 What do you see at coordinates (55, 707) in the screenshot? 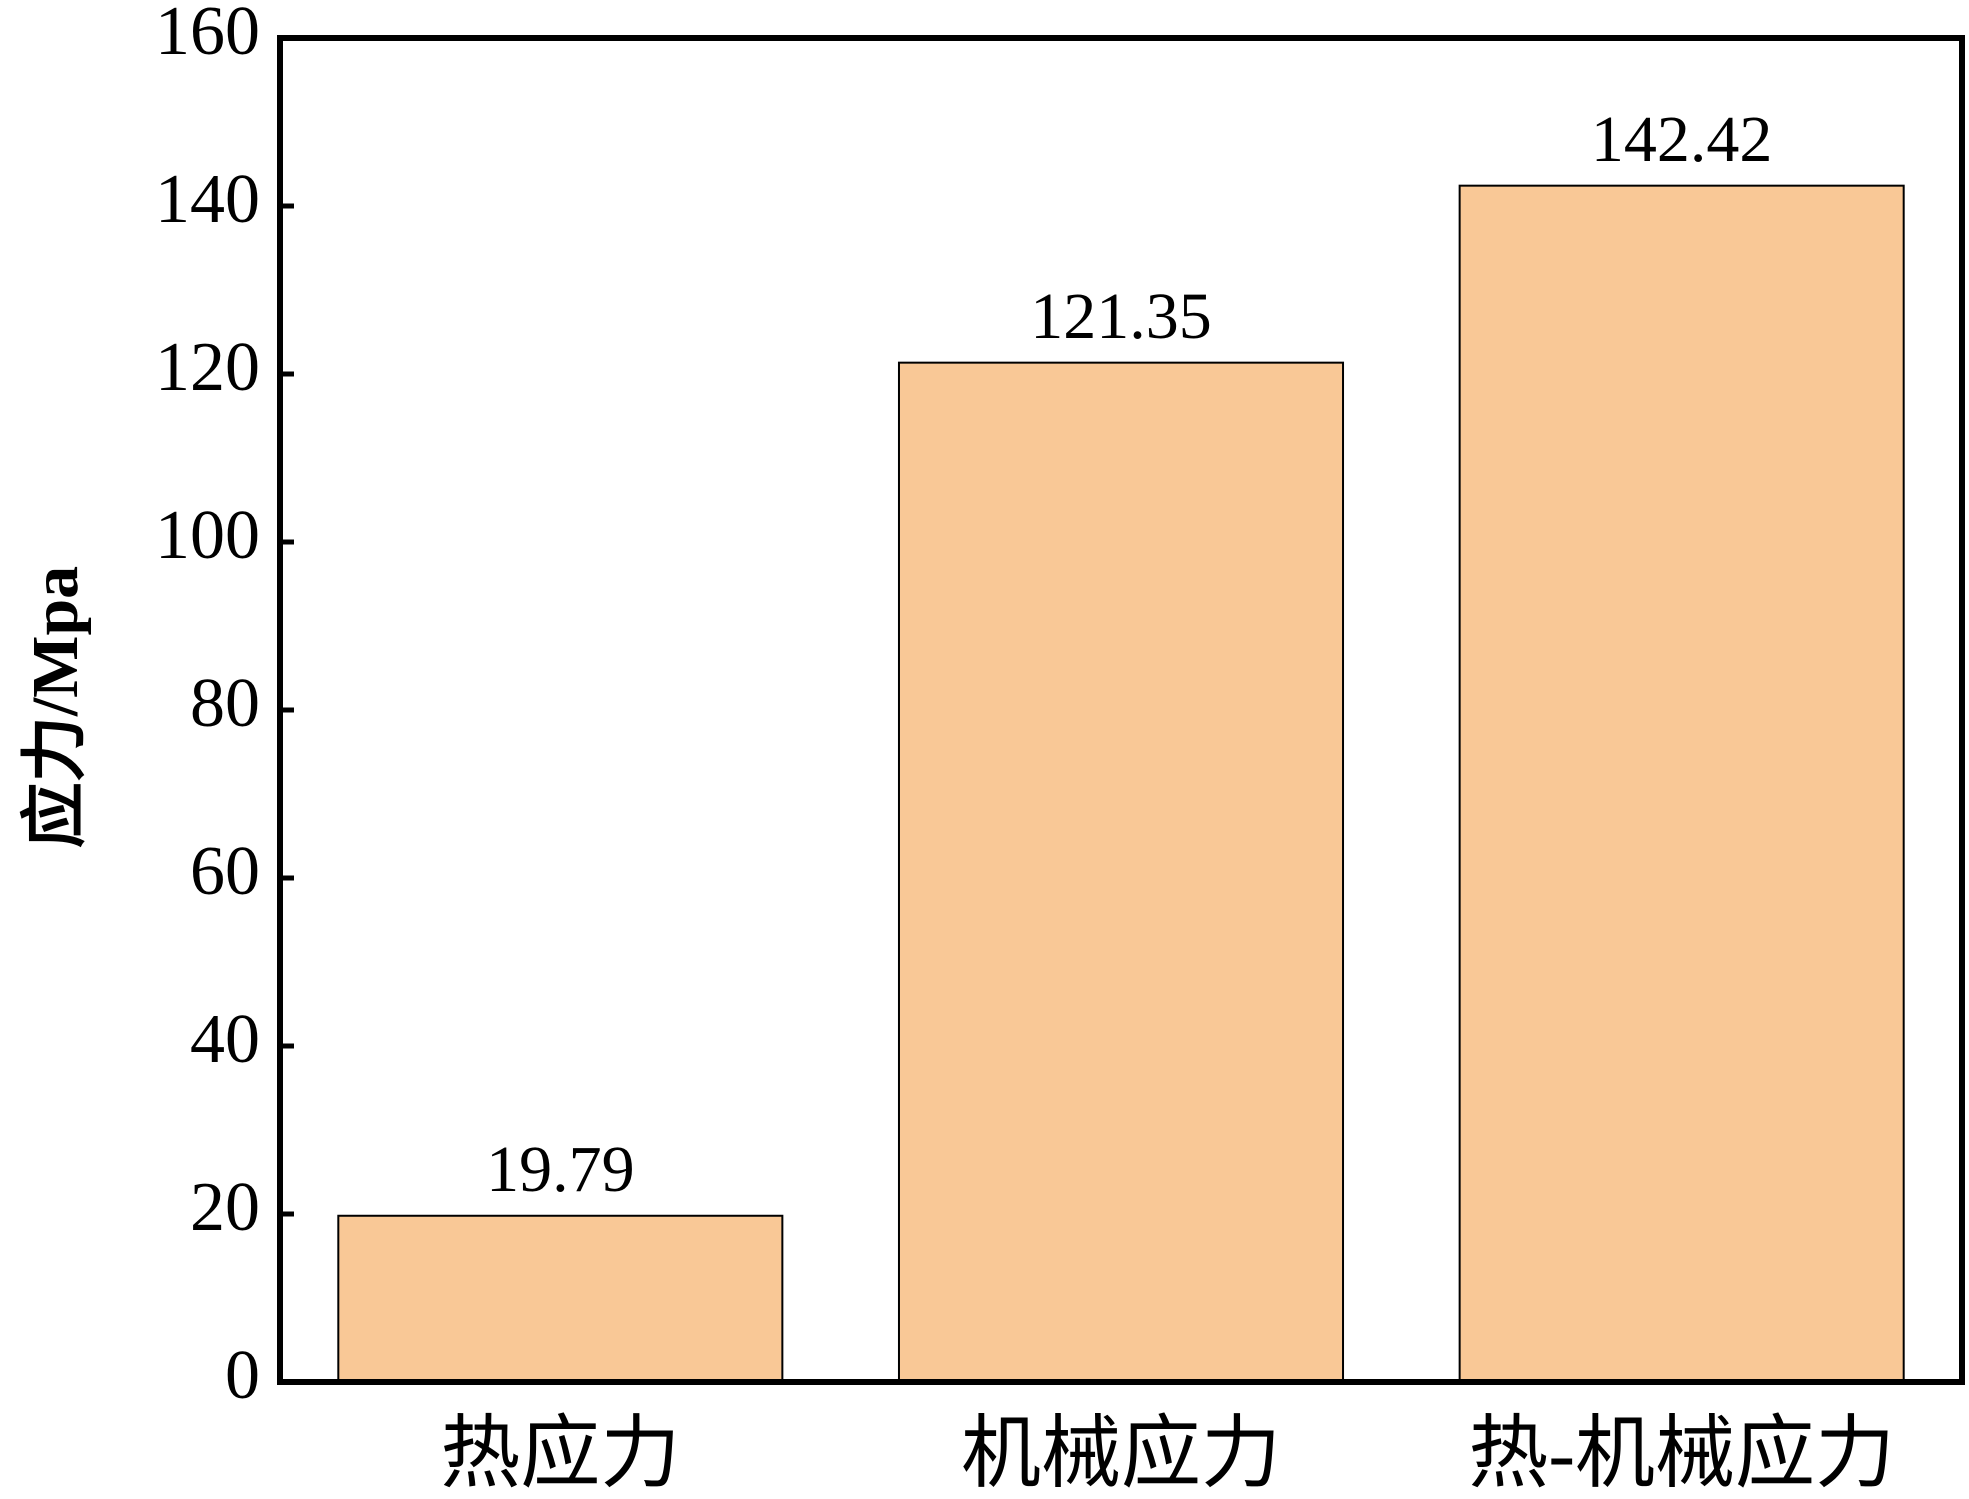
I see `y-axis-label: 应力/Mpa` at bounding box center [55, 707].